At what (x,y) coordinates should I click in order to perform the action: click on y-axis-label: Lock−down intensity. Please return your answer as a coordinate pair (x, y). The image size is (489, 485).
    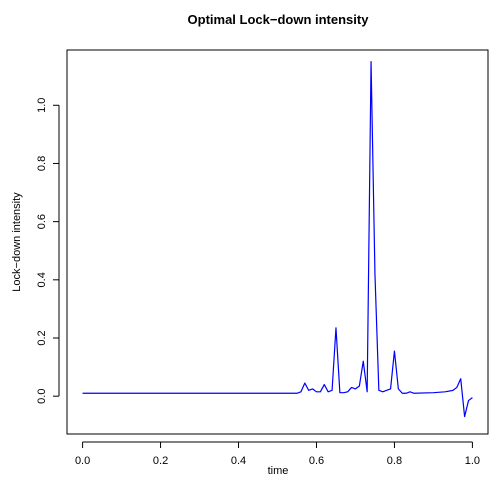
    Looking at the image, I should click on (17, 242).